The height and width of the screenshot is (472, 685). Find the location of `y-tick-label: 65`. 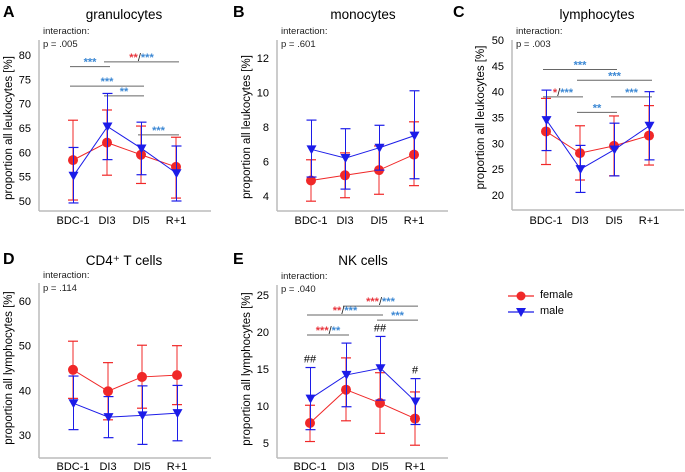

y-tick-label: 65 is located at coordinates (25, 129).